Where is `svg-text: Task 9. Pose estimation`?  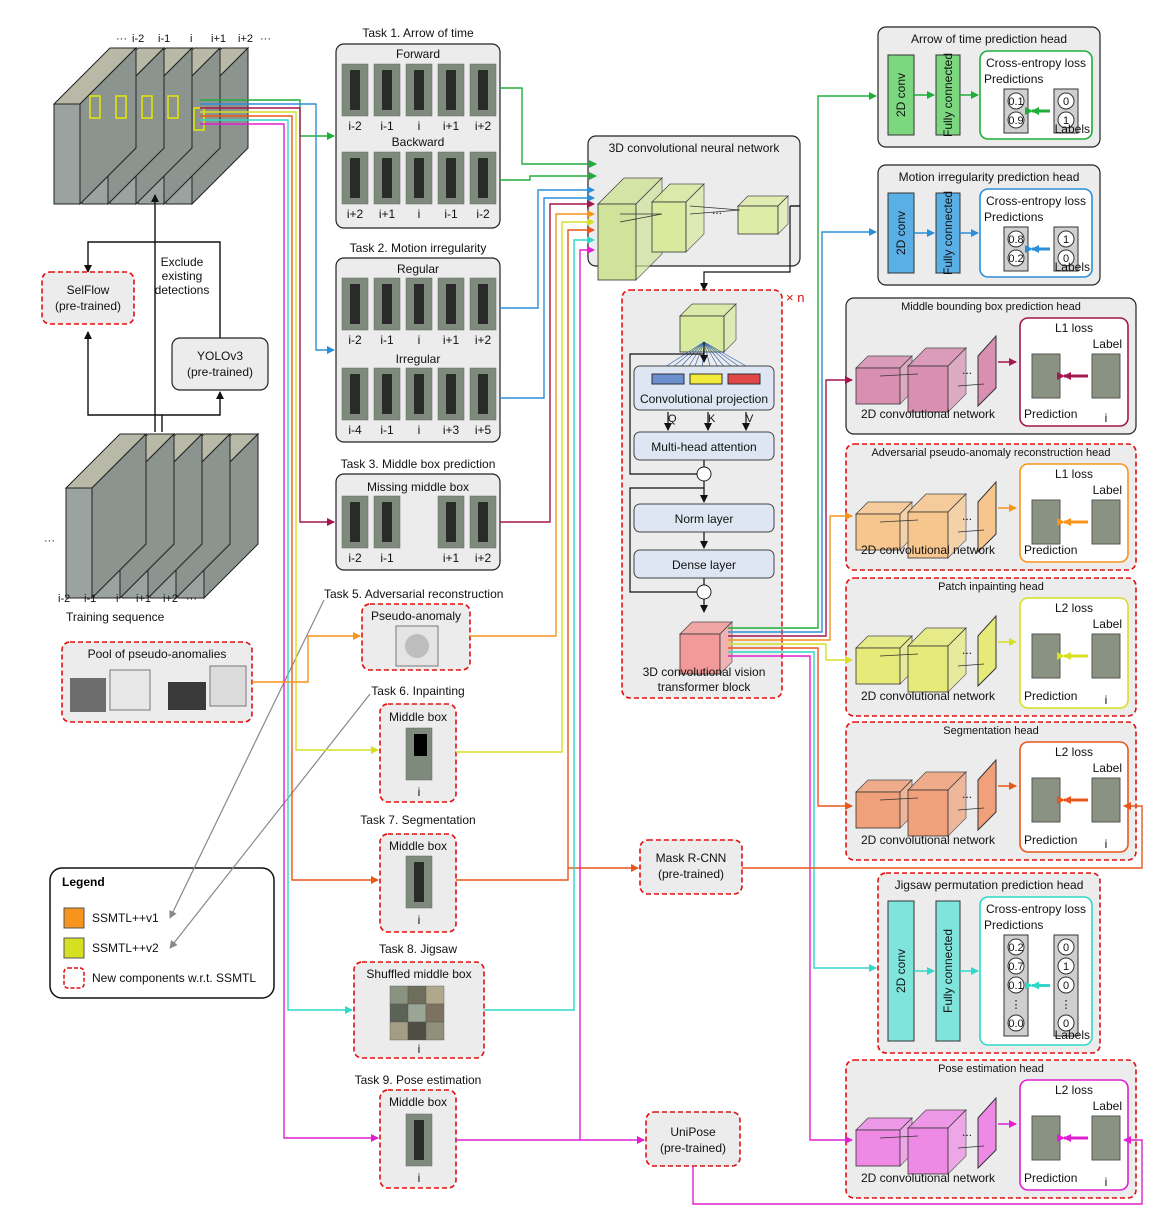 svg-text: Task 9. Pose estimation is located at coordinates (418, 1080).